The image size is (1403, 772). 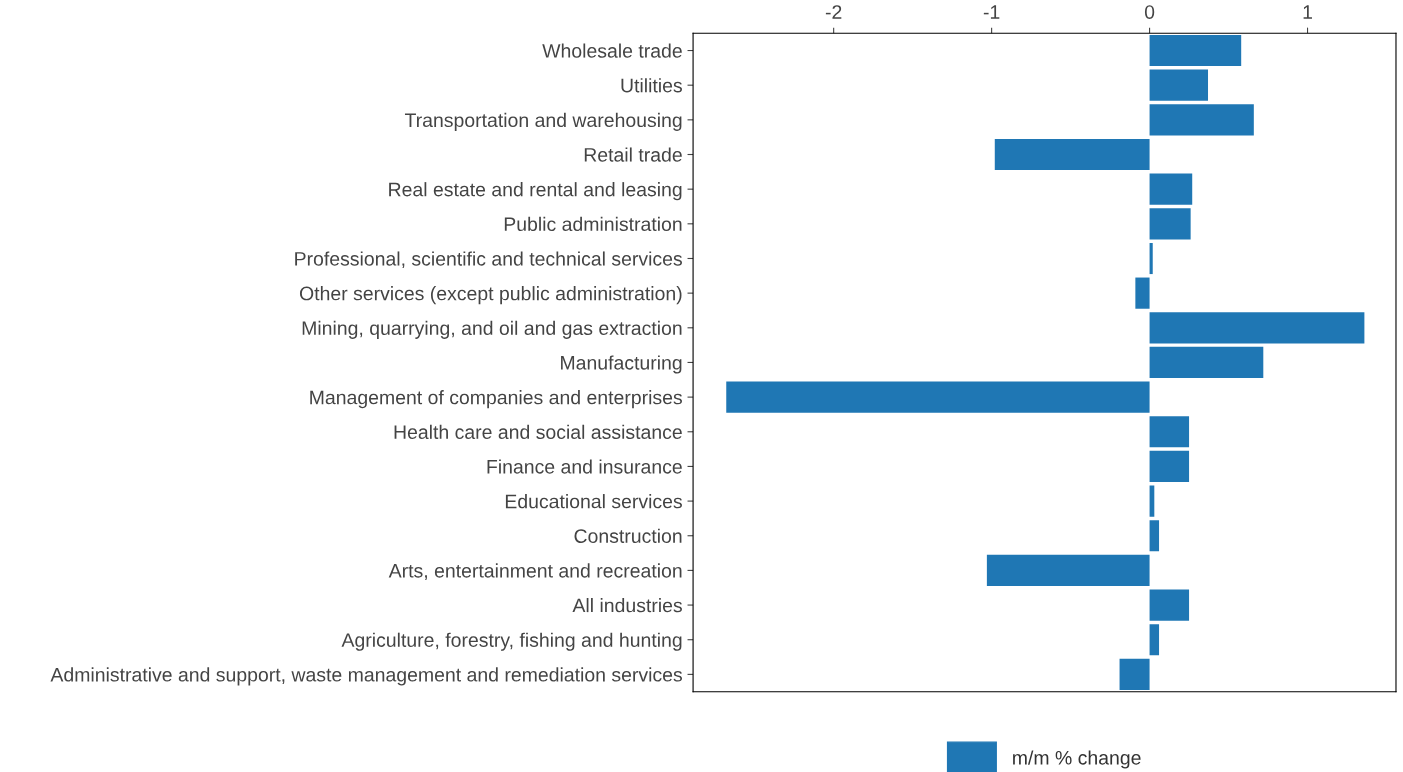 What do you see at coordinates (496, 399) in the screenshot?
I see `y-tick-label: Management of companies and enterprises` at bounding box center [496, 399].